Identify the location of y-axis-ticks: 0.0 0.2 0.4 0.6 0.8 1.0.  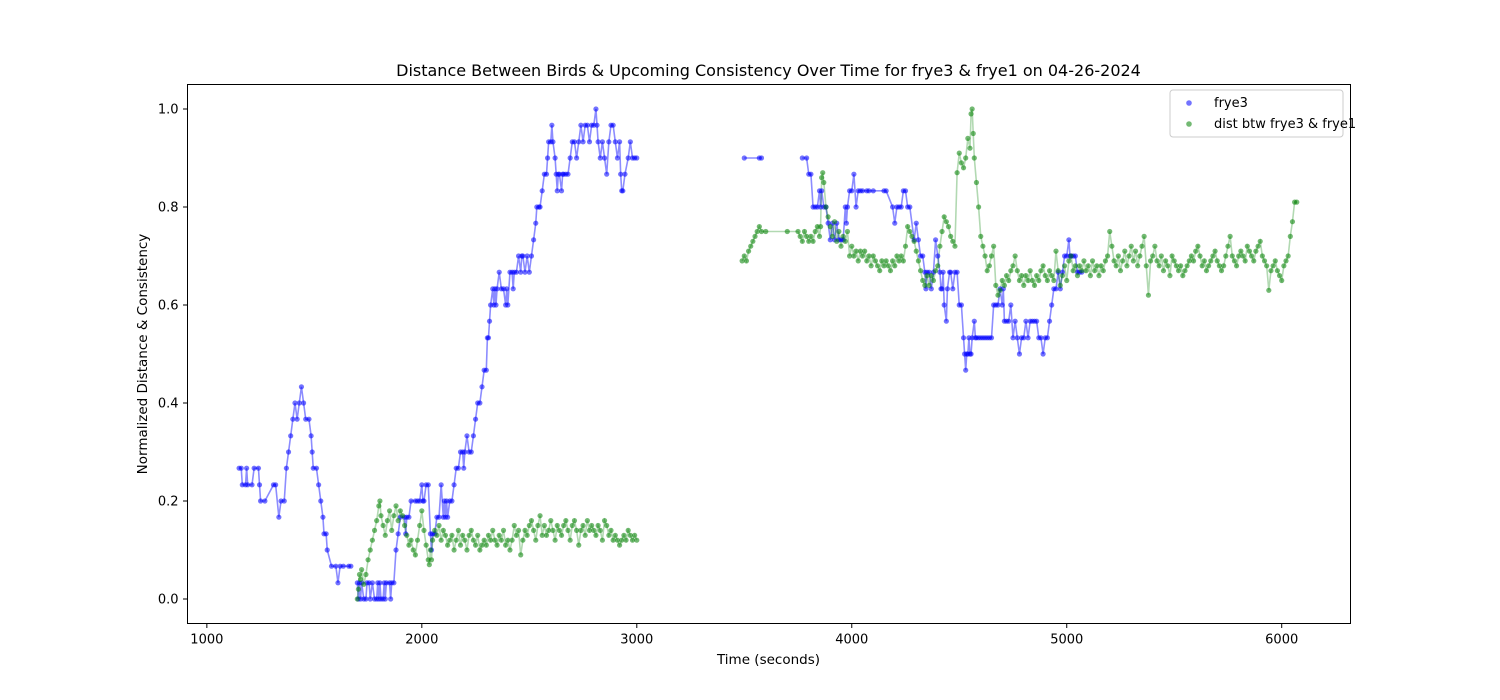
(173, 355).